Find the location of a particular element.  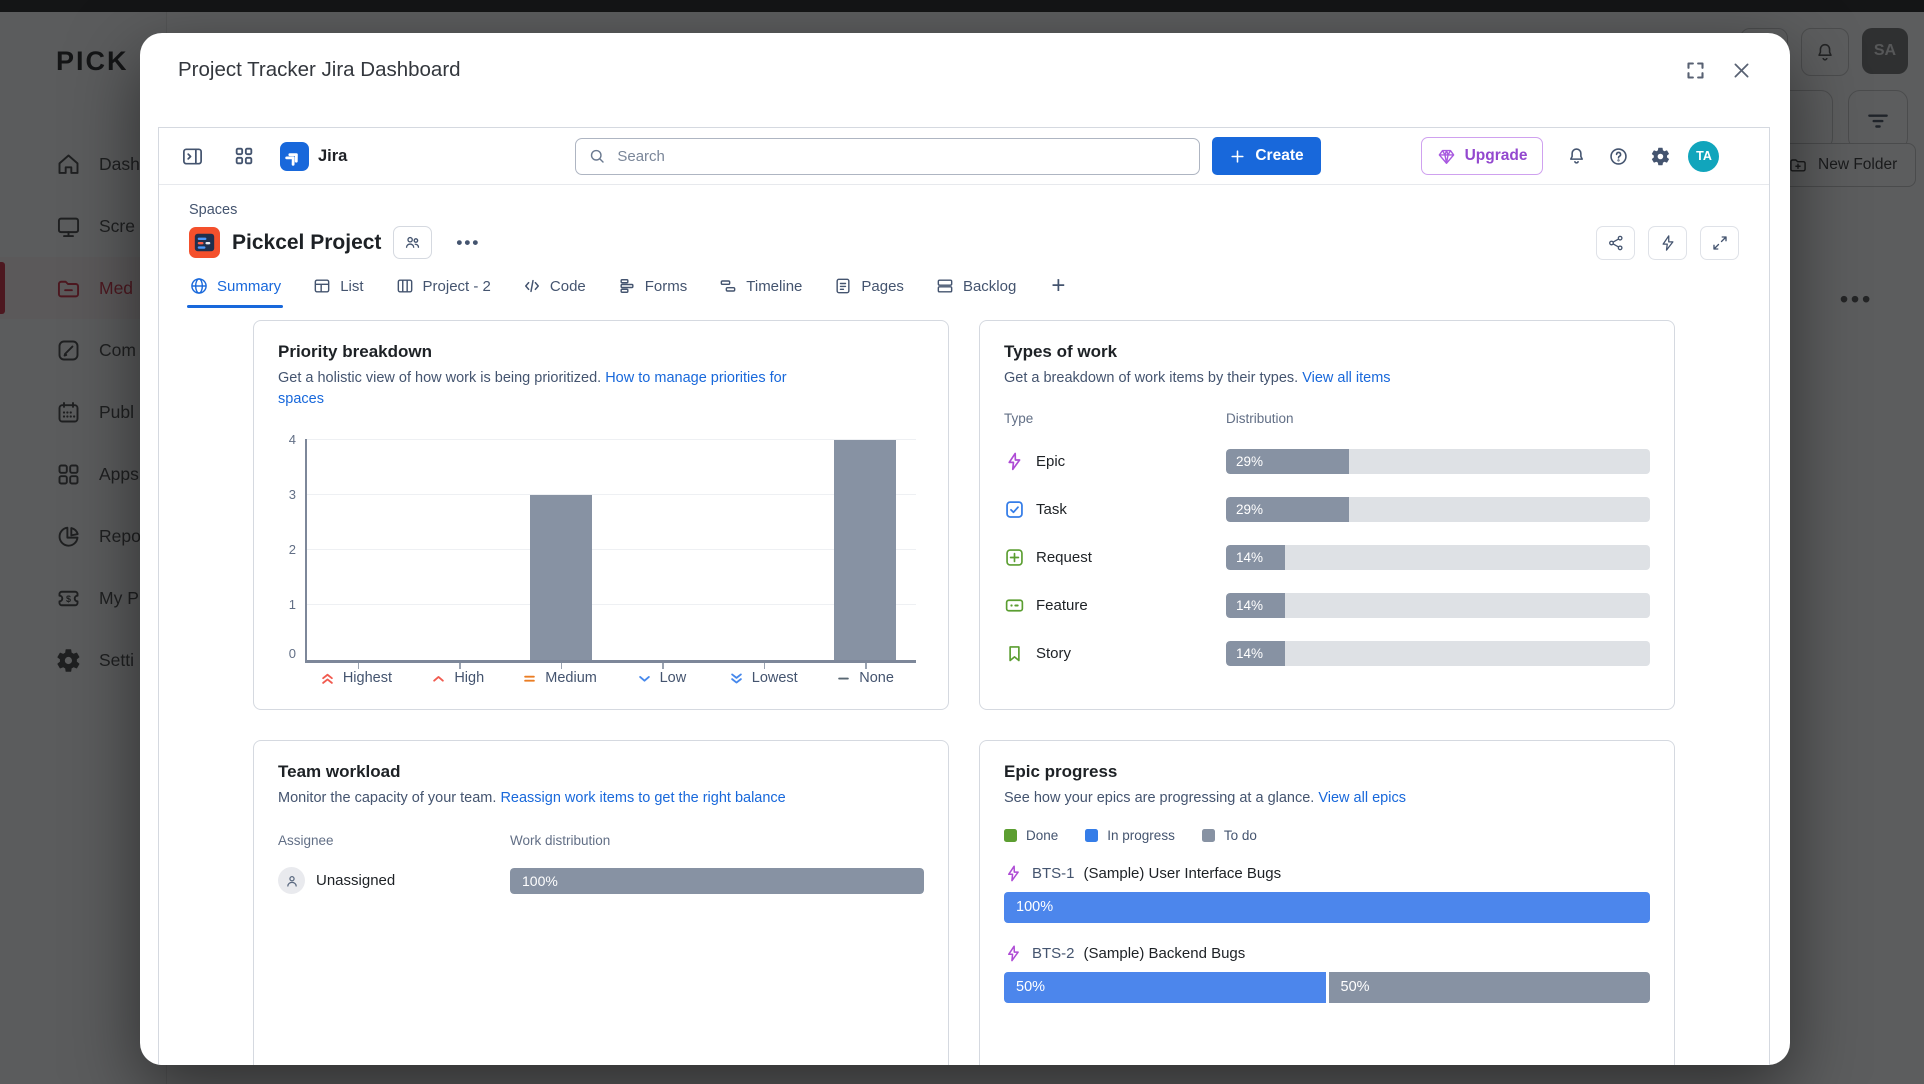

x-label-text: Lowest is located at coordinates (774, 678).